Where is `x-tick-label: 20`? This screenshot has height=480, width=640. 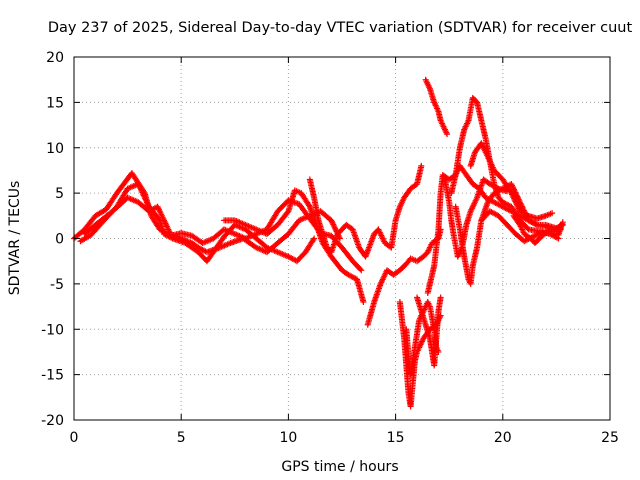 x-tick-label: 20 is located at coordinates (503, 438).